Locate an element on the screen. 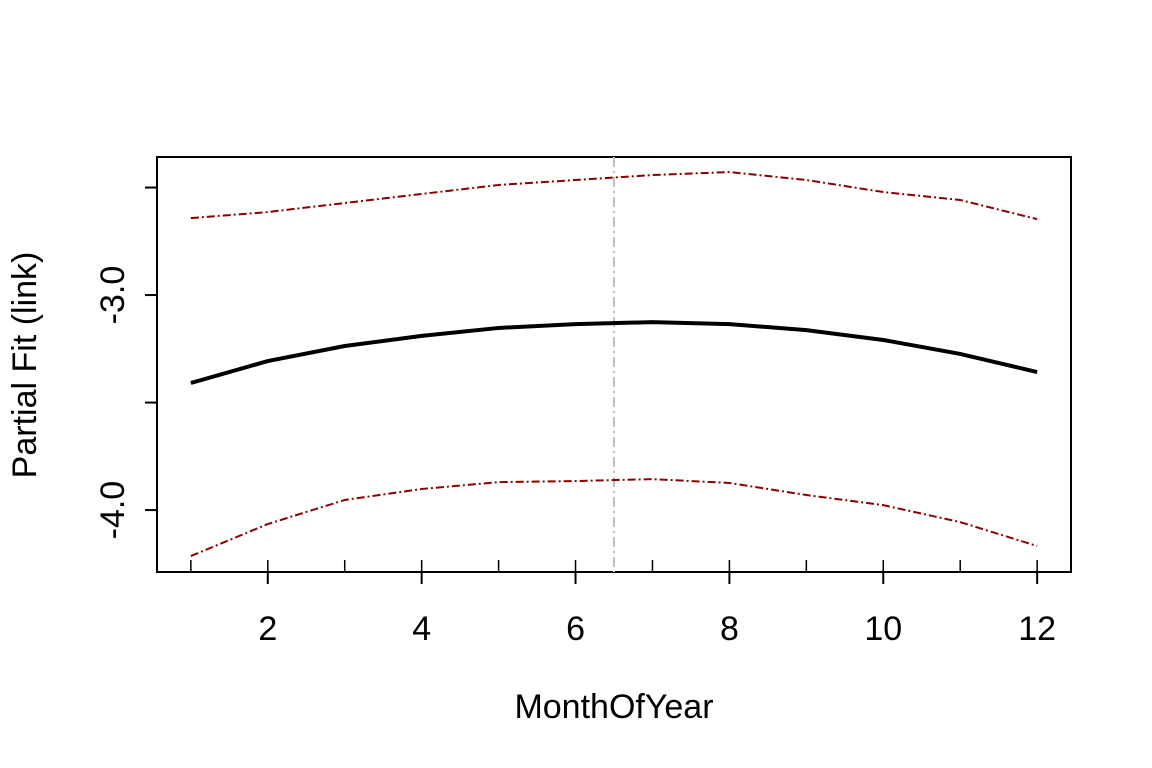  x-tick-label: 10 is located at coordinates (883, 629).